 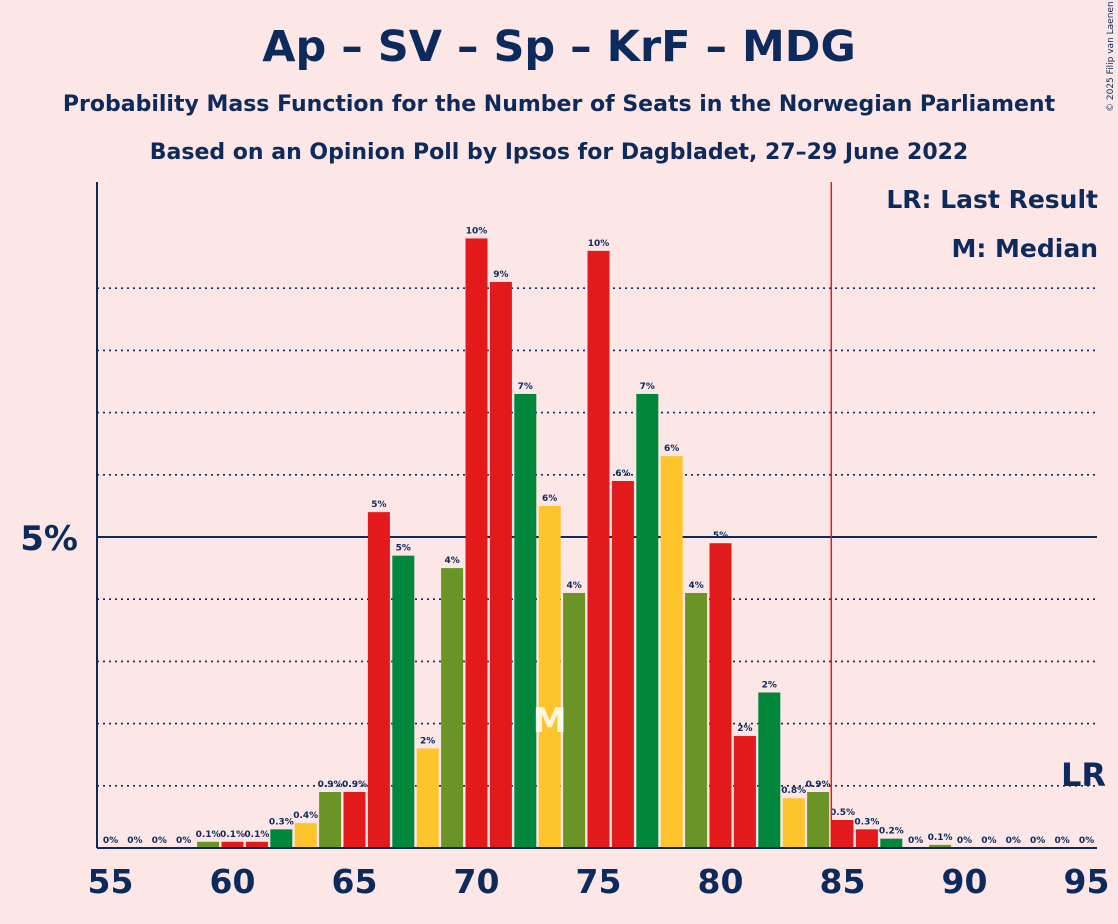 I want to click on bar-value-label: 9%, so click(x=500, y=275).